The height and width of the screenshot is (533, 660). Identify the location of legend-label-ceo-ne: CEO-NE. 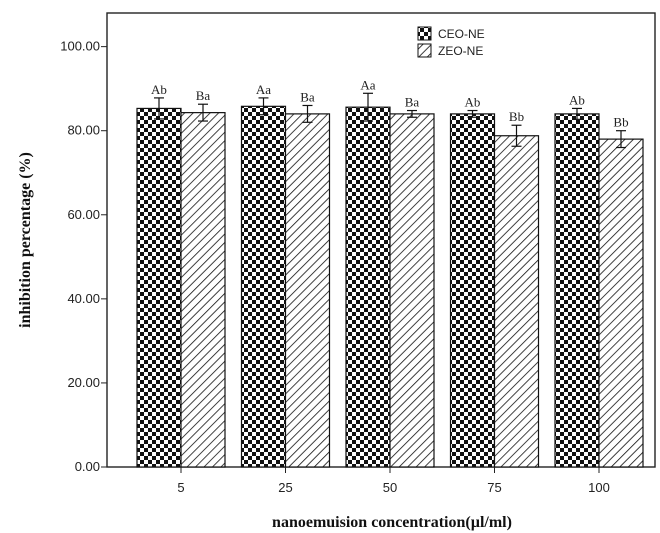
(461, 34).